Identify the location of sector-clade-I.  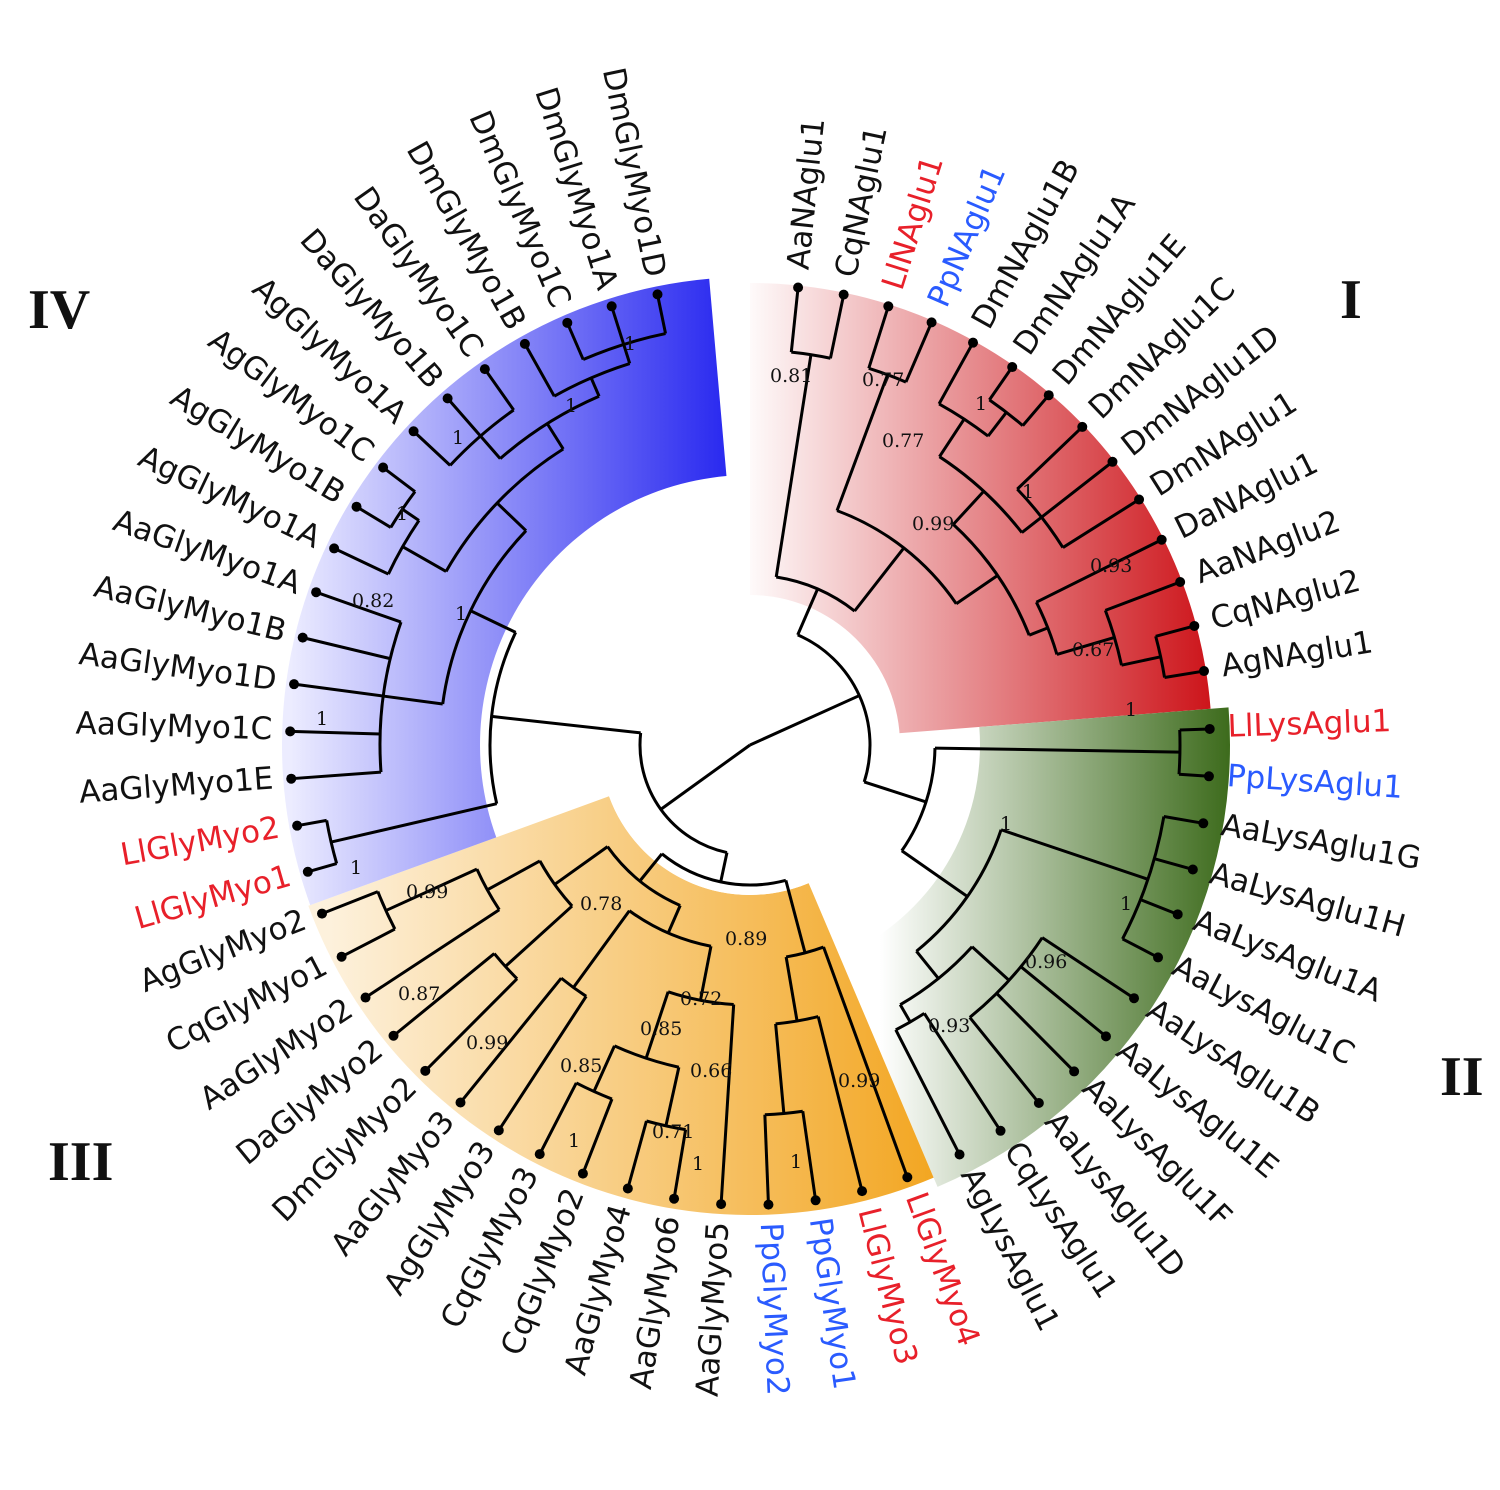
(980, 509).